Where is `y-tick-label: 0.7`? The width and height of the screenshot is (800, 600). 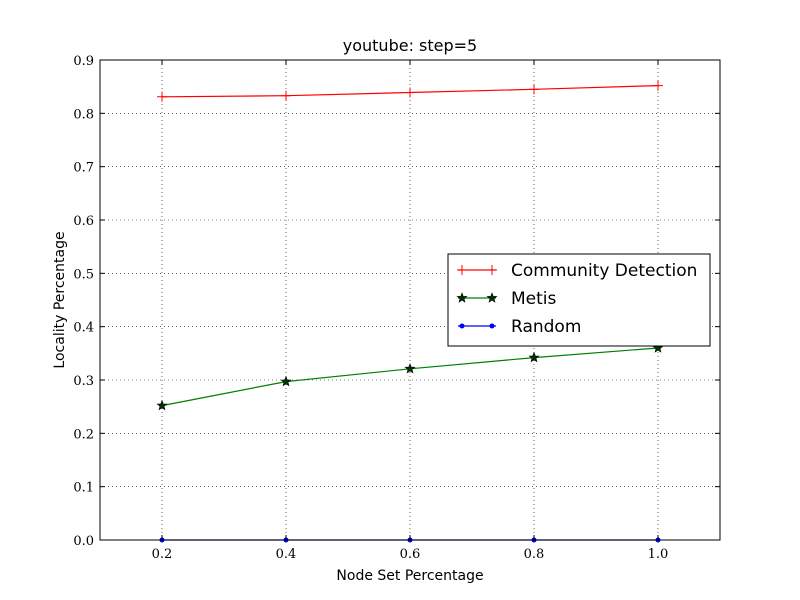 y-tick-label: 0.7 is located at coordinates (83, 168).